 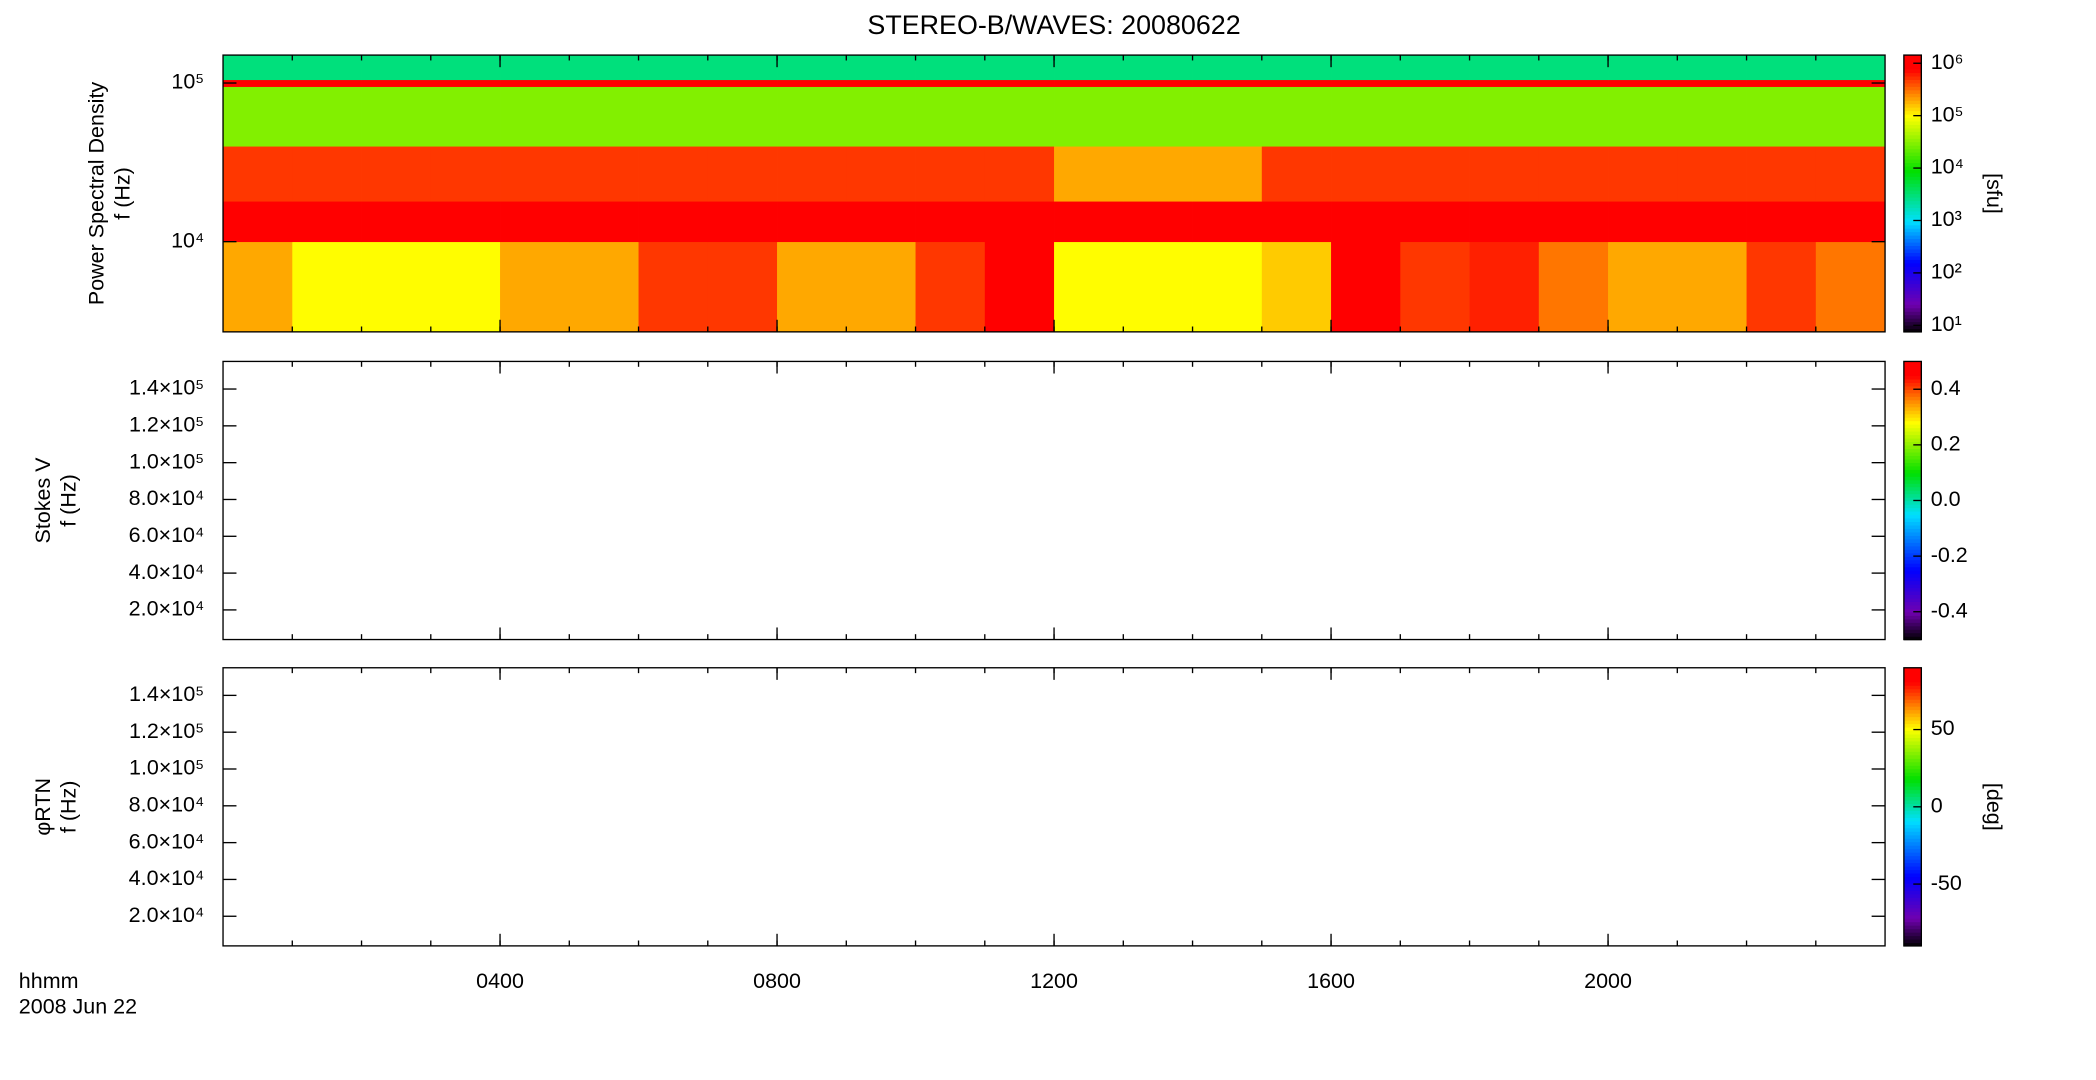 I want to click on colorbar-tick-label: 0, so click(x=1937, y=805).